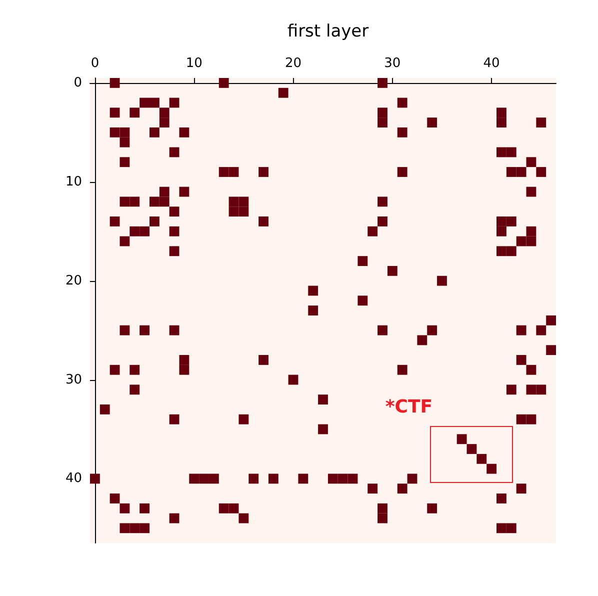 Image resolution: width=598 pixels, height=596 pixels. Describe the element at coordinates (95, 63) in the screenshot. I see `x-tick-label: 0` at that location.